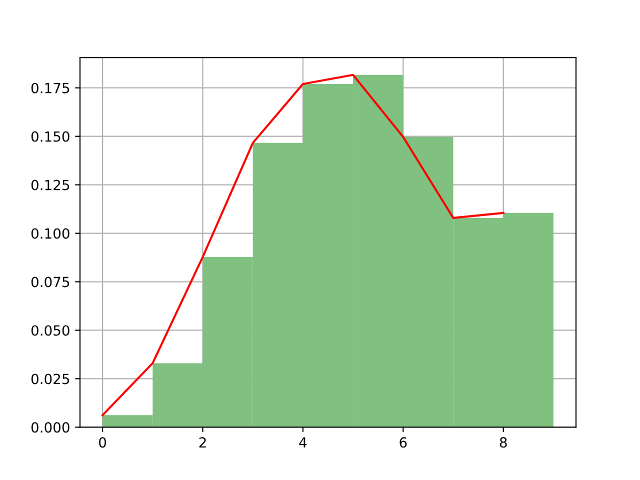 The width and height of the screenshot is (640, 480). Describe the element at coordinates (50, 185) in the screenshot. I see `y-tick-label: 0.125` at that location.